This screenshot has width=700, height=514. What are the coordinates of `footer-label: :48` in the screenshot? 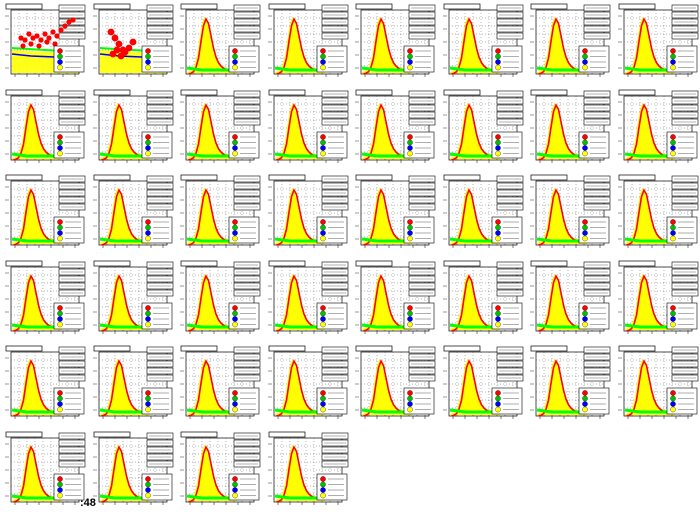 It's located at (88, 503).